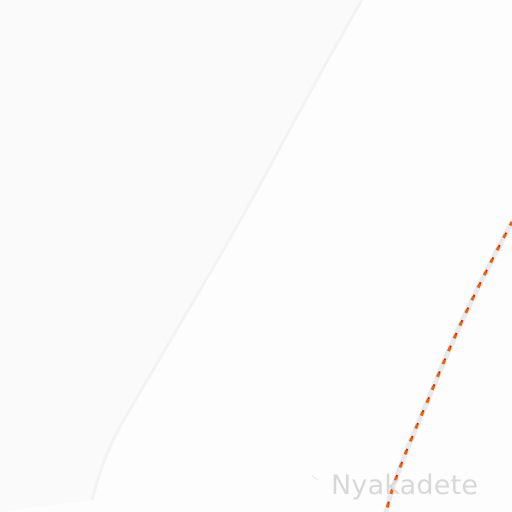  I want to click on dashed-footpath-alt, so click(448, 366).